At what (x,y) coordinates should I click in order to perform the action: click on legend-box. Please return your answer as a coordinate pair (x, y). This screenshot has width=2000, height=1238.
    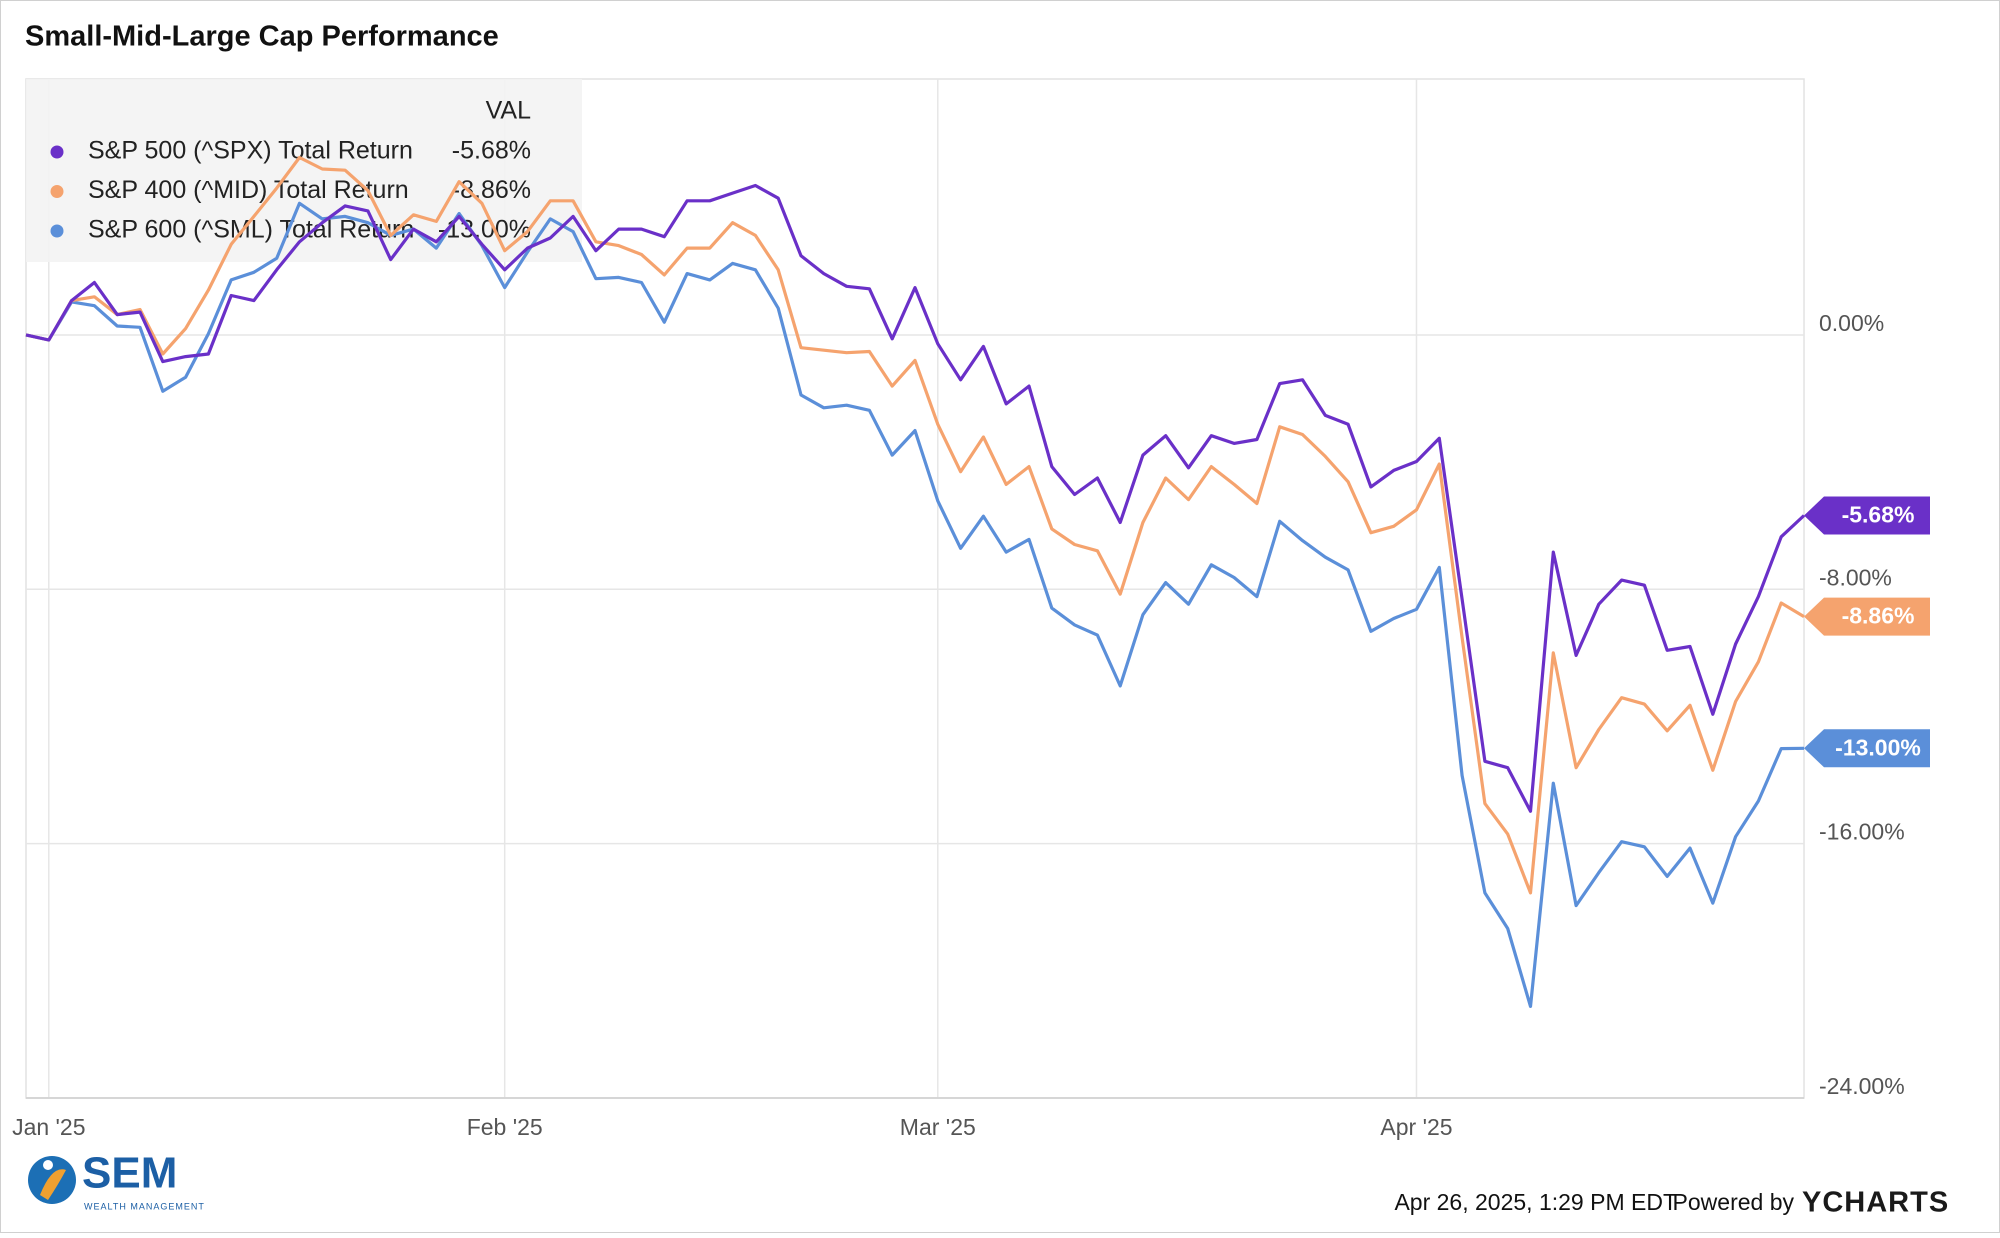
    Looking at the image, I should click on (304, 170).